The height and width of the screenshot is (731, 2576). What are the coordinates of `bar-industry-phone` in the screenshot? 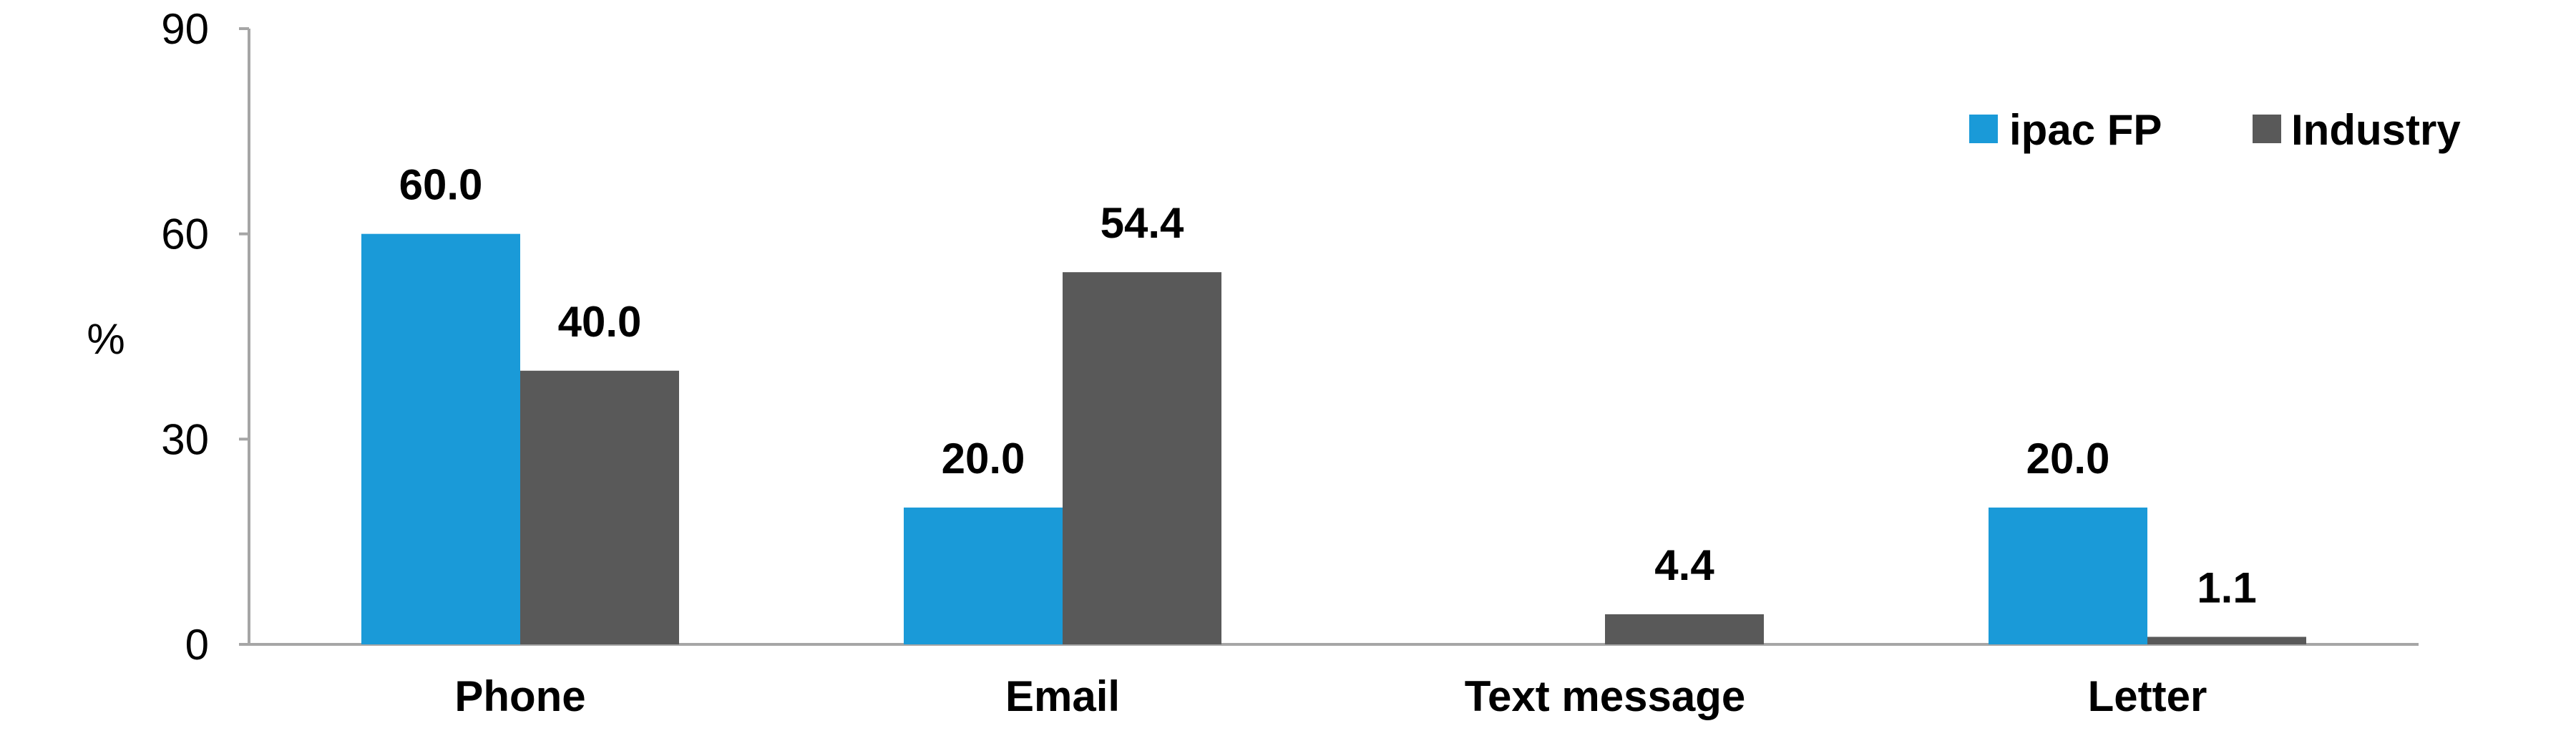 It's located at (599, 507).